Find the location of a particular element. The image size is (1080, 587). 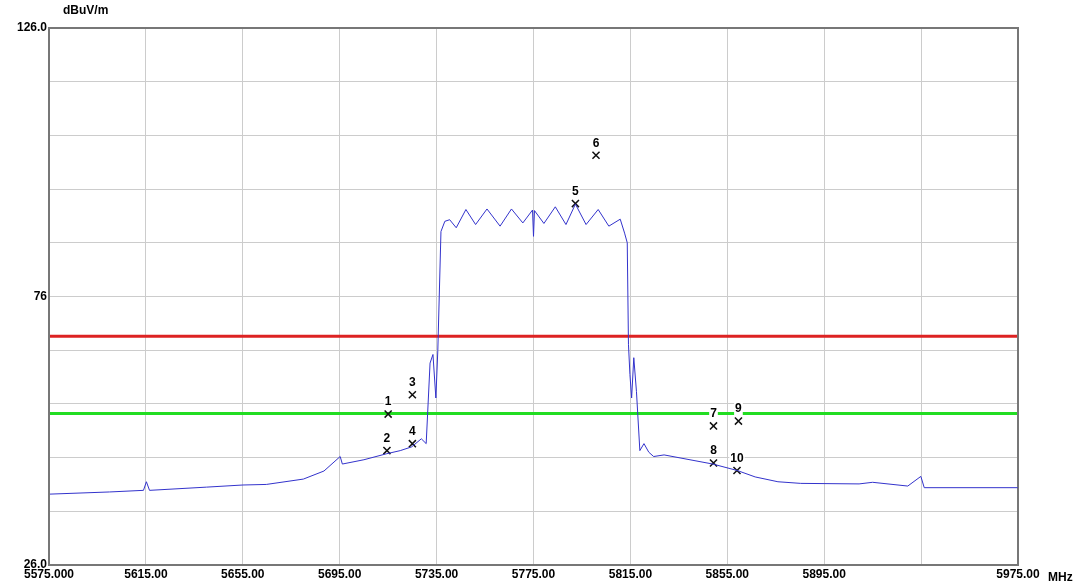

x-tick-label: 5655.00 is located at coordinates (243, 573).